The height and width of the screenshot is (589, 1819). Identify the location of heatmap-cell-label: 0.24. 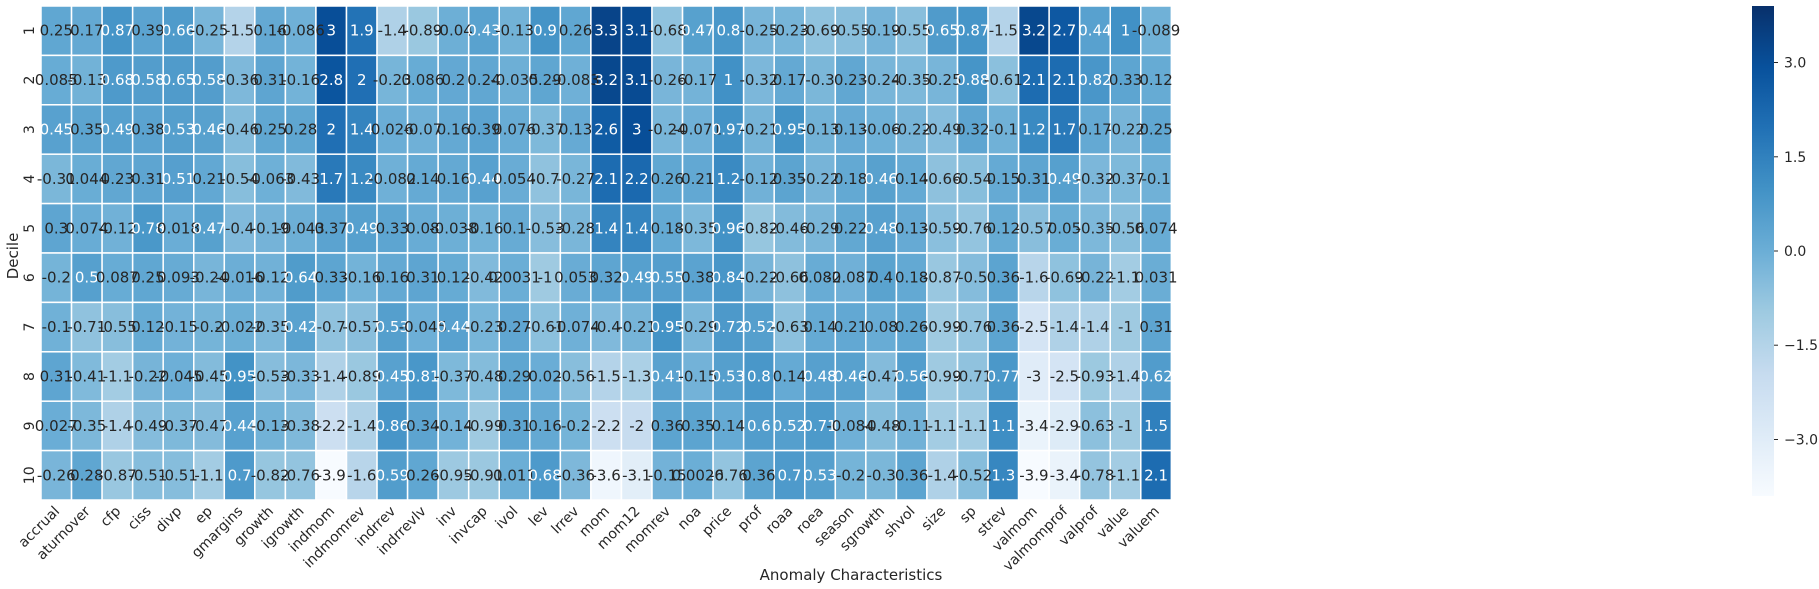
(483, 80).